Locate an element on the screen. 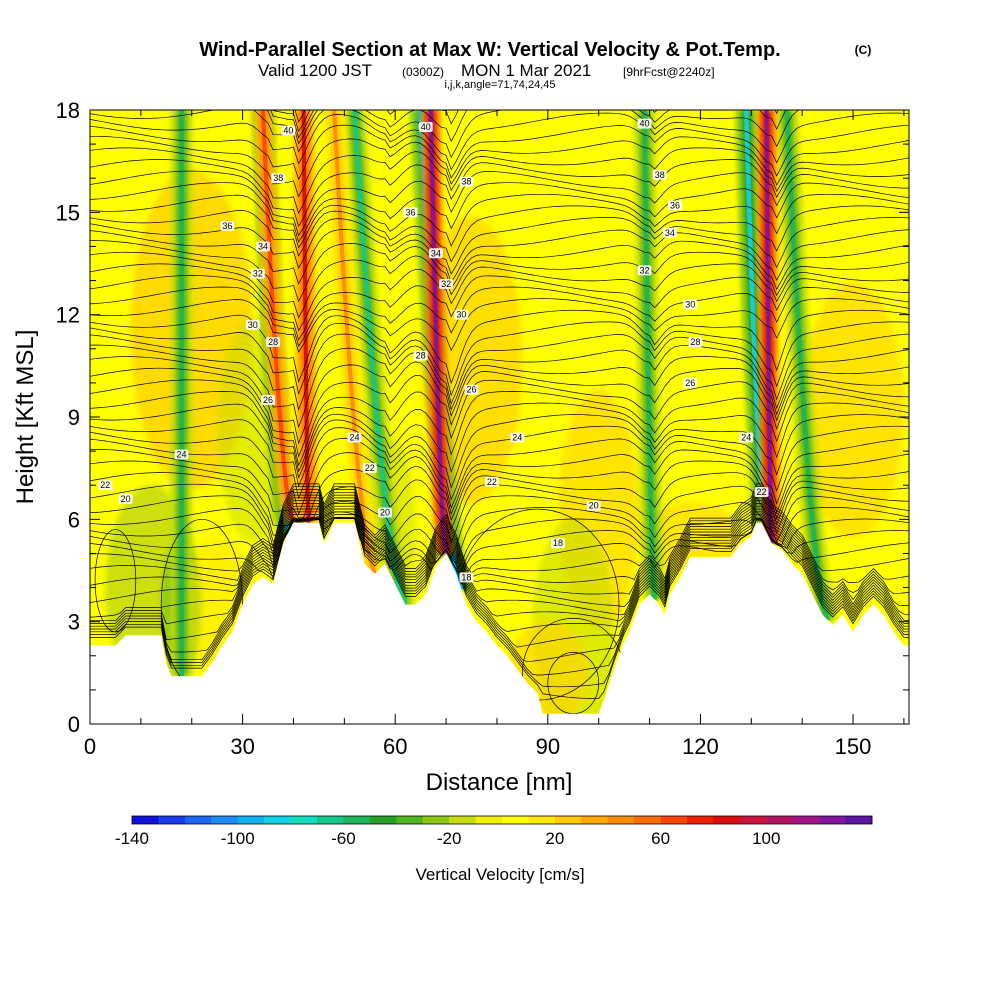 This screenshot has height=1000, width=1000. colorbar-tick-label: -60 is located at coordinates (343, 838).